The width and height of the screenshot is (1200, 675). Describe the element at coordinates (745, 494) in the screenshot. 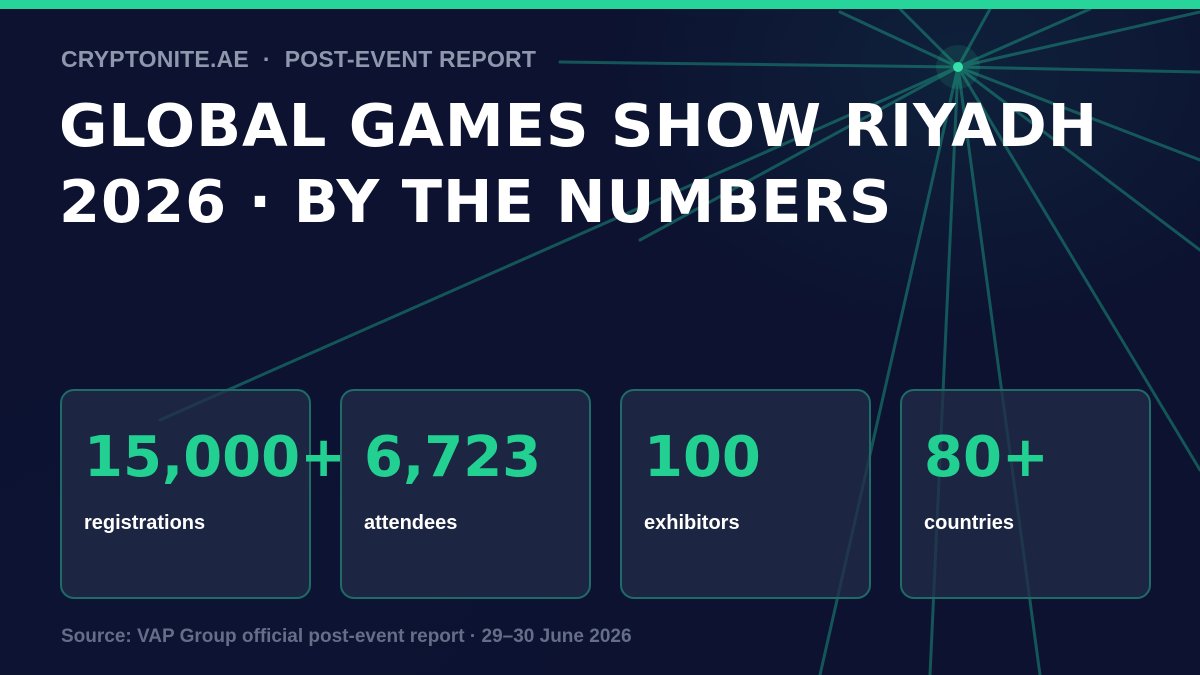

I see `stat-card-exhibitors: 100 exhibitors` at that location.